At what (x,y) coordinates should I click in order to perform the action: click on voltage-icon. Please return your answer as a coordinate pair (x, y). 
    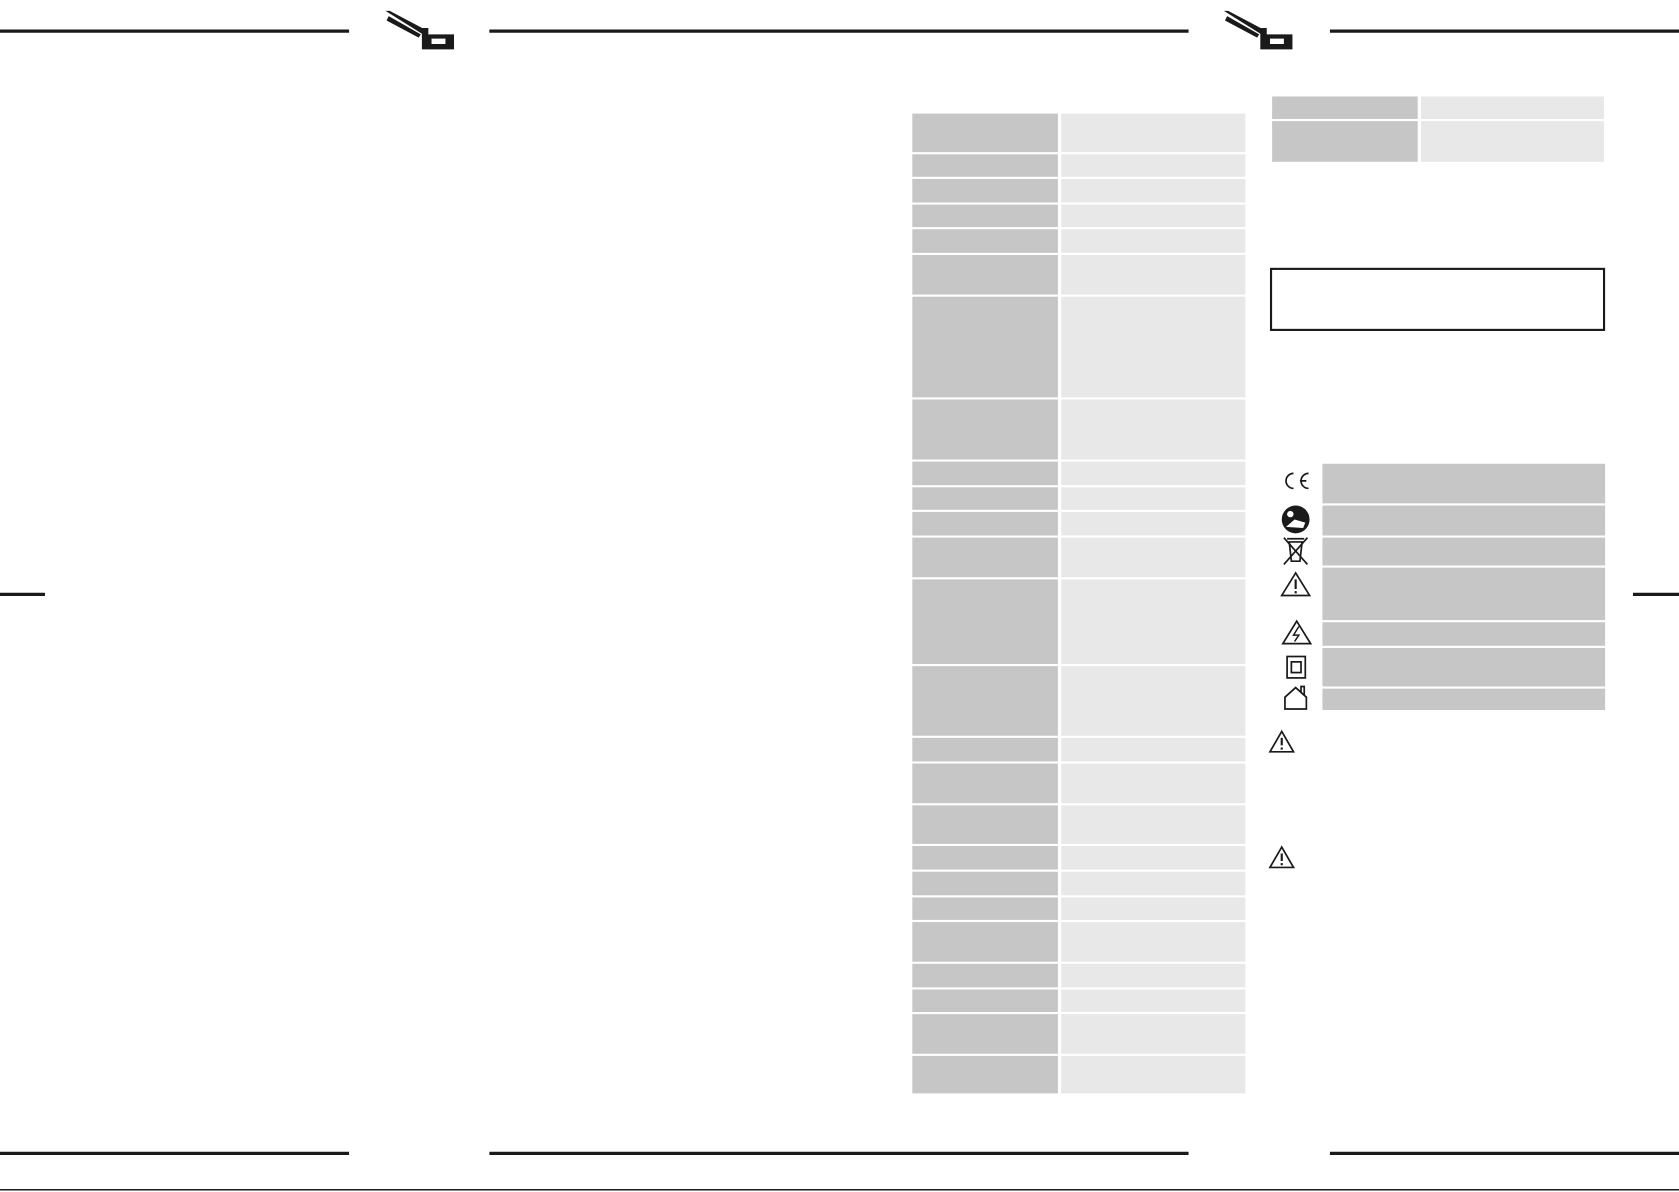
    Looking at the image, I should click on (1297, 632).